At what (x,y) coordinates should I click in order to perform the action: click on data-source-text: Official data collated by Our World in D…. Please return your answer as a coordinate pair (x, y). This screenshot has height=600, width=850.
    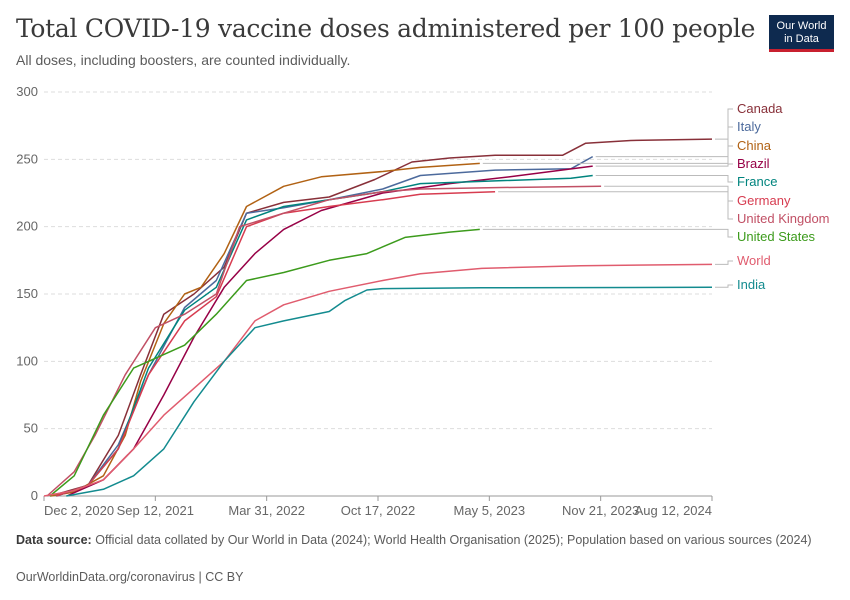
    Looking at the image, I should click on (453, 540).